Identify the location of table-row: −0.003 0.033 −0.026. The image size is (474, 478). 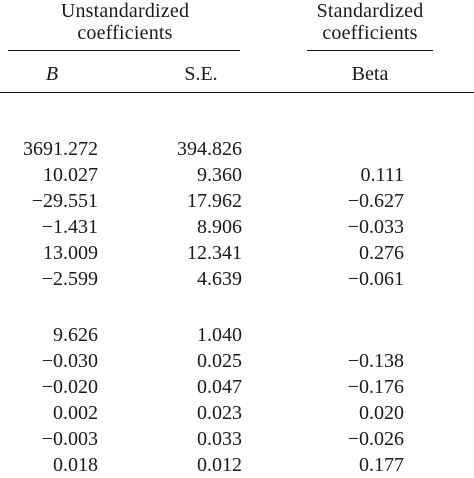
(237, 439).